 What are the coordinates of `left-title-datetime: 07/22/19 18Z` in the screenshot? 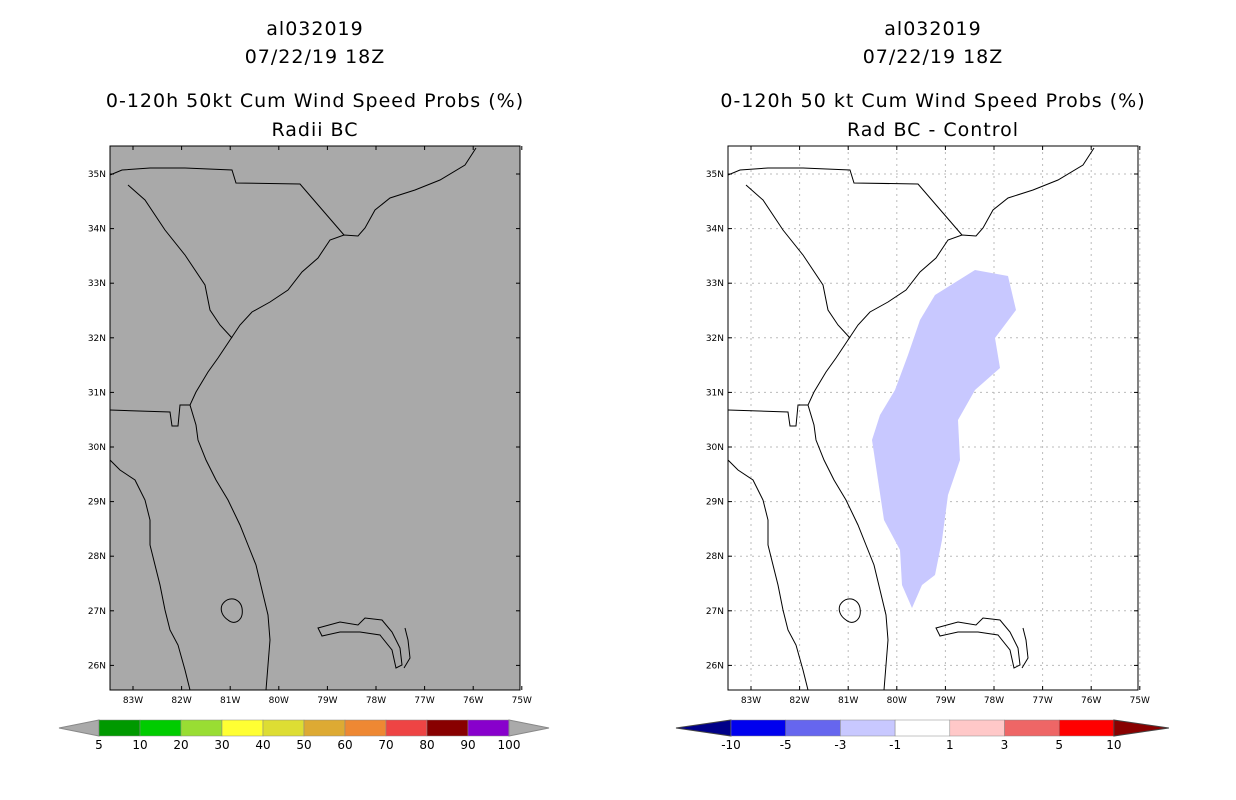 It's located at (315, 57).